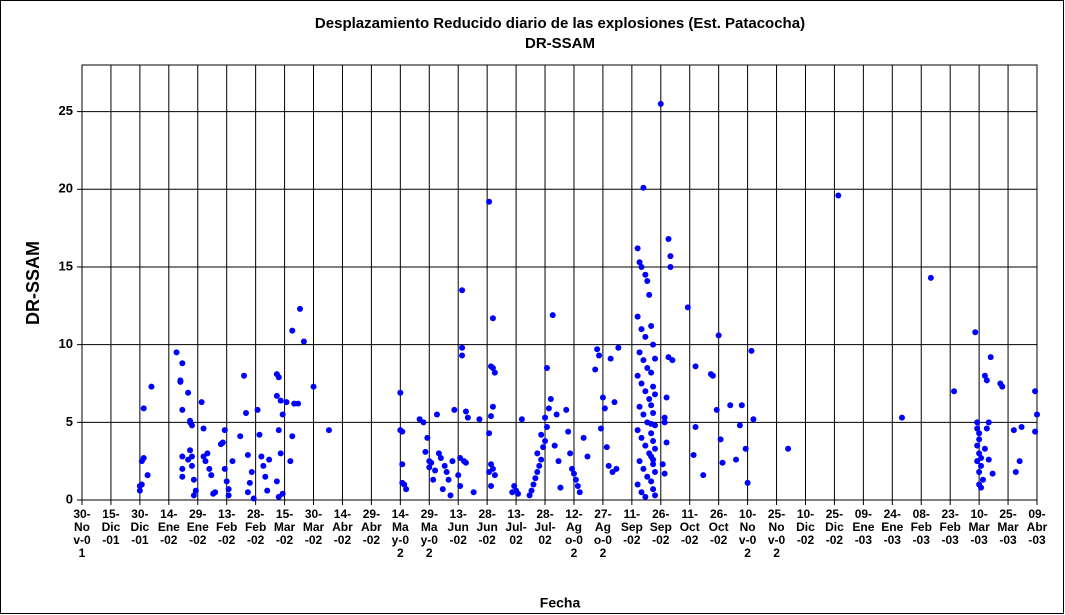 The image size is (1065, 615). Describe the element at coordinates (560, 43) in the screenshot. I see `chart-subtitle: DR-SSAM` at that location.